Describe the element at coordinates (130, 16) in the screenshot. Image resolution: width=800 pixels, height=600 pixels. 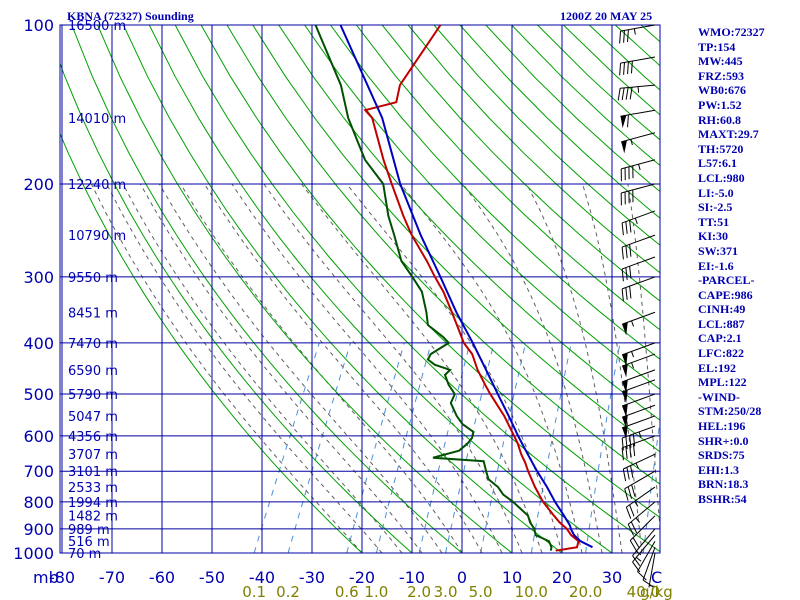
I see `chart-title: KBNA (72327) Sounding` at that location.